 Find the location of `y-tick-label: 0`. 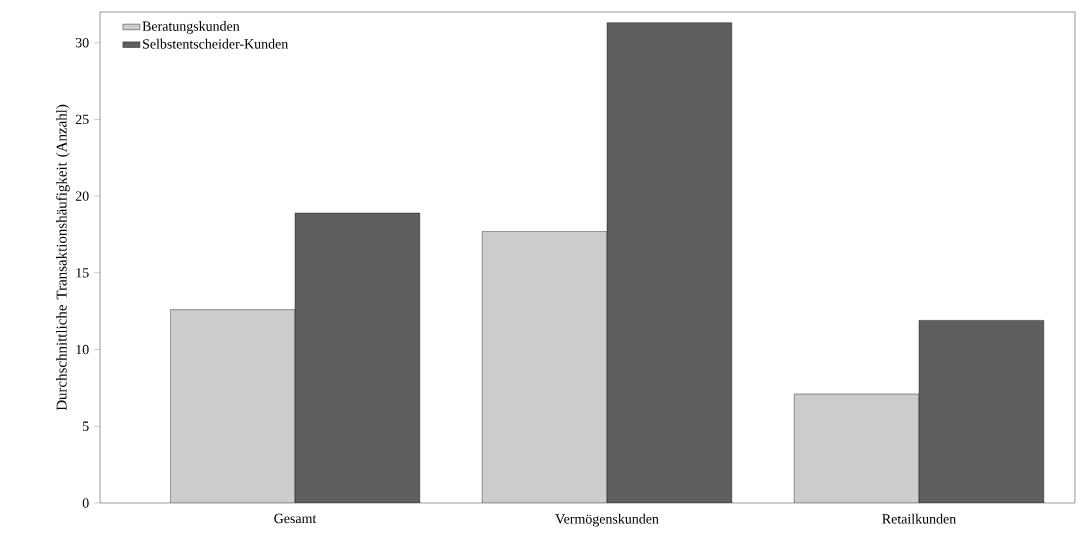

y-tick-label: 0 is located at coordinates (85, 503).